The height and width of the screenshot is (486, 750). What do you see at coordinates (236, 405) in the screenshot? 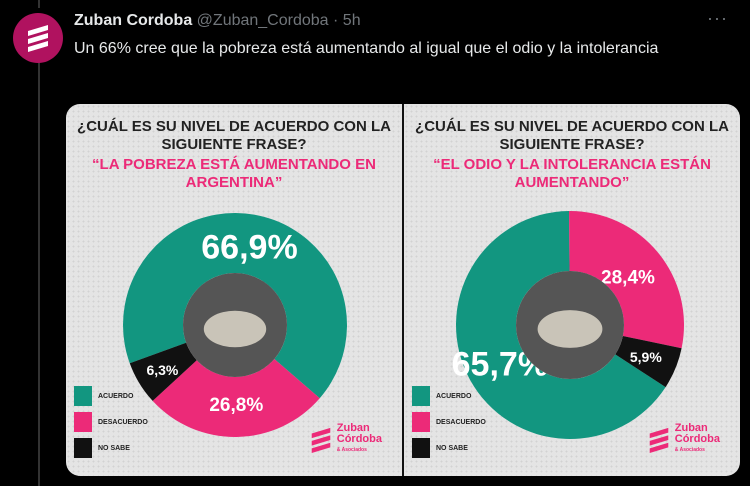
I see `data-label-desacuerdo: 26,8%` at bounding box center [236, 405].